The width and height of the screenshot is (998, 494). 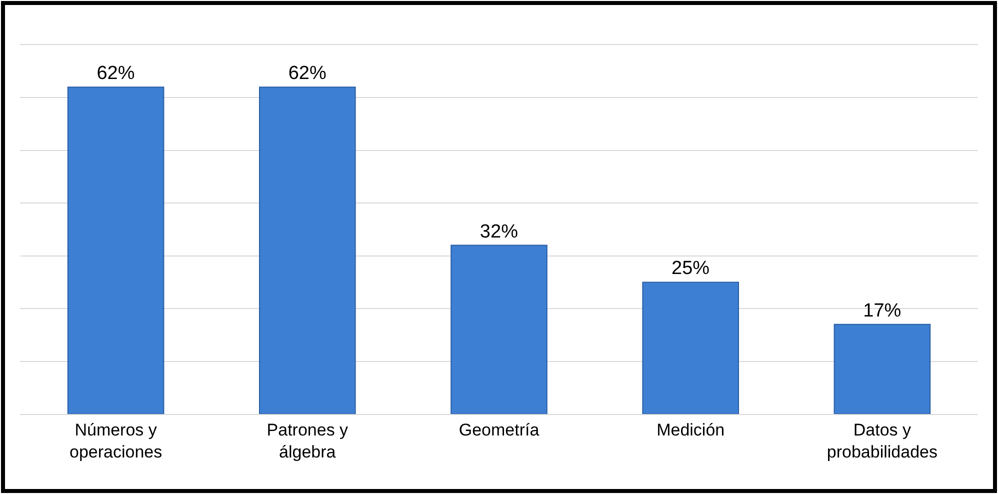 What do you see at coordinates (499, 231) in the screenshot?
I see `data-label: 32%` at bounding box center [499, 231].